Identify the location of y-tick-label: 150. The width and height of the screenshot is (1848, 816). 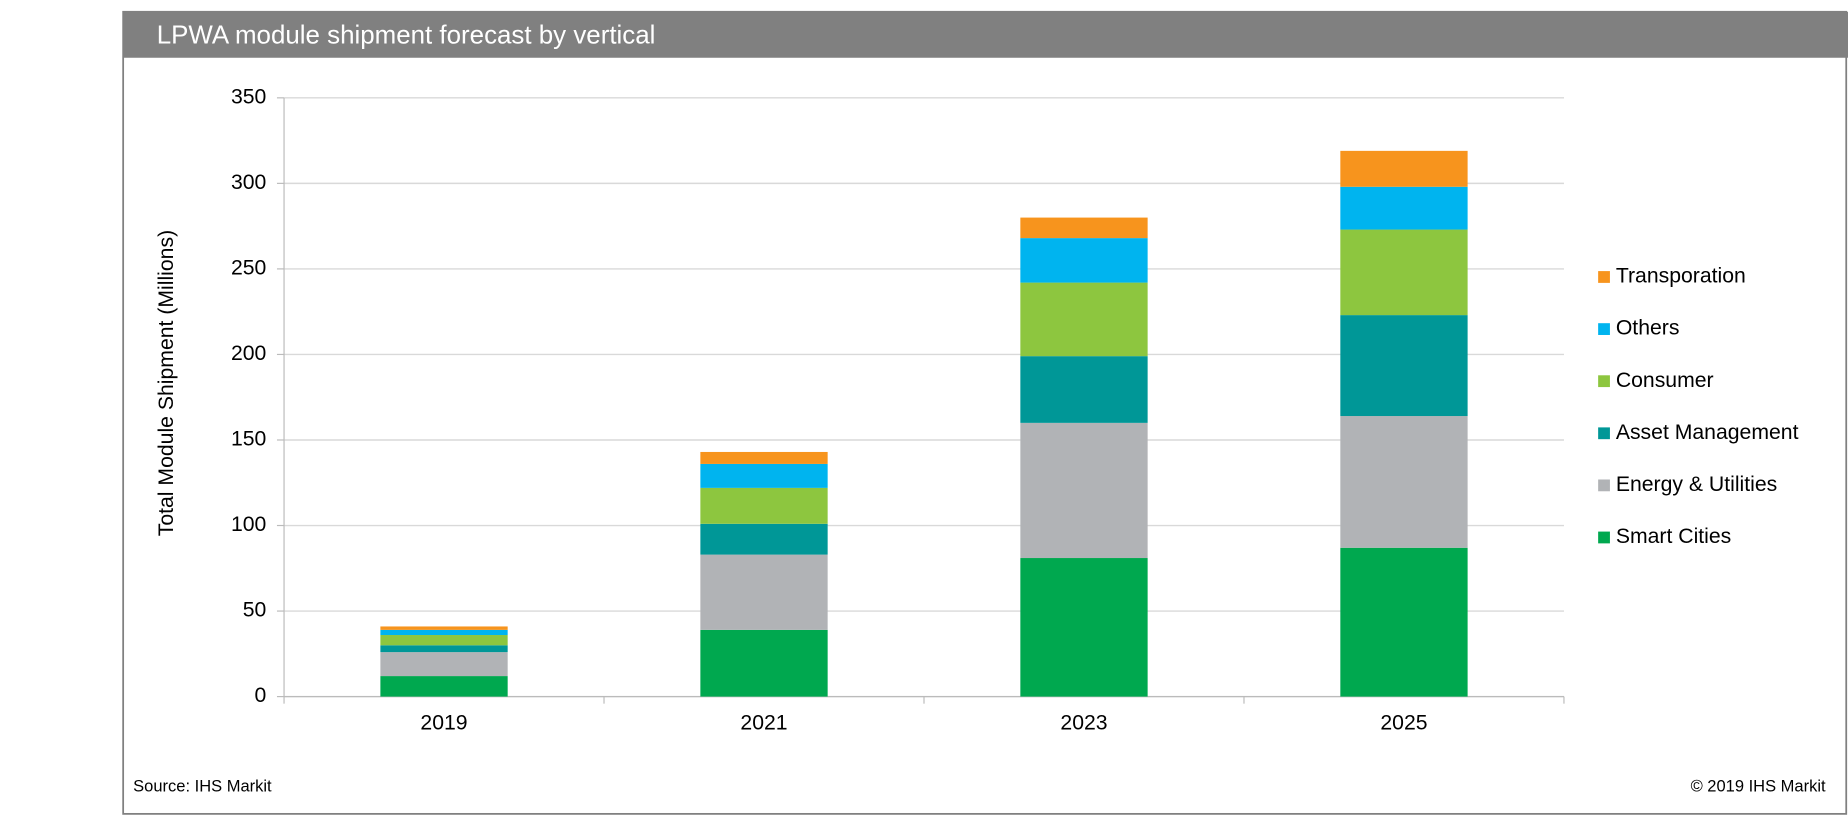
(248, 439).